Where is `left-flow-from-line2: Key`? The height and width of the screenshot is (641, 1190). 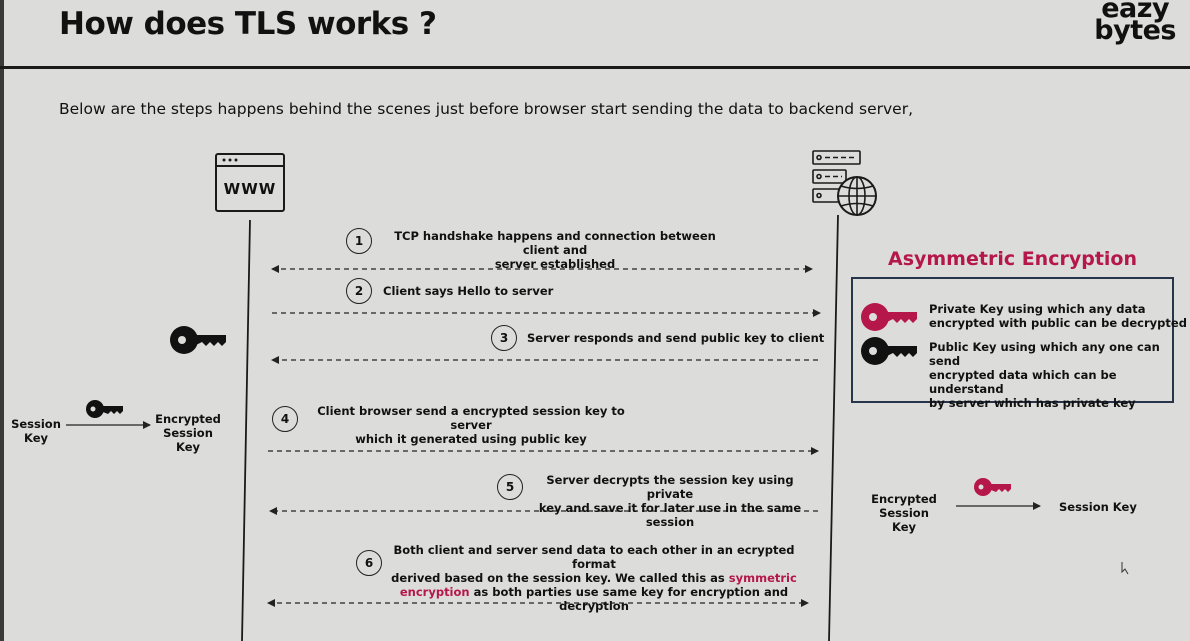 left-flow-from-line2: Key is located at coordinates (35, 438).